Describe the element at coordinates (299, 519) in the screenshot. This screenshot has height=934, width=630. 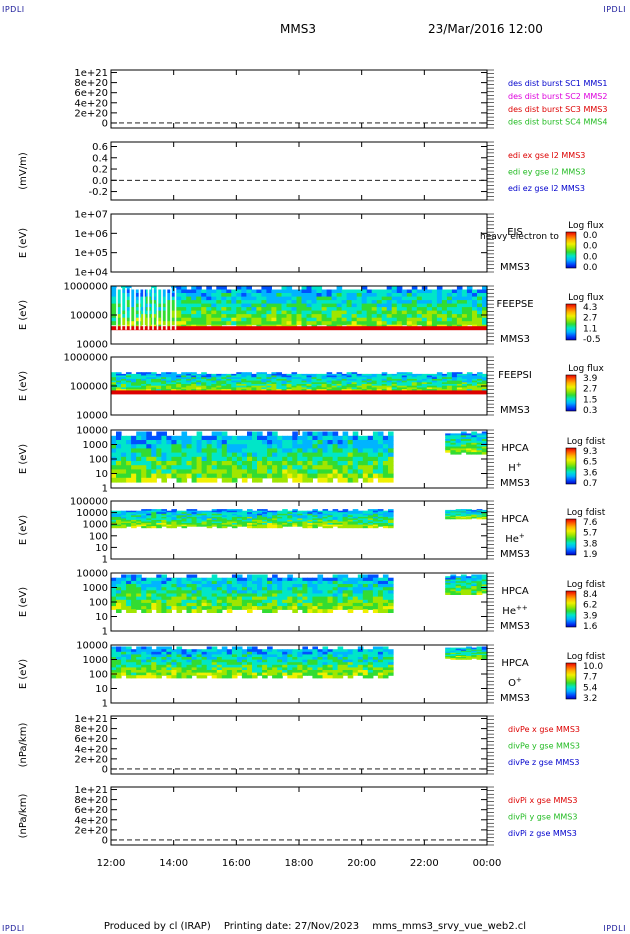
I see `spectrogram-p7` at that location.